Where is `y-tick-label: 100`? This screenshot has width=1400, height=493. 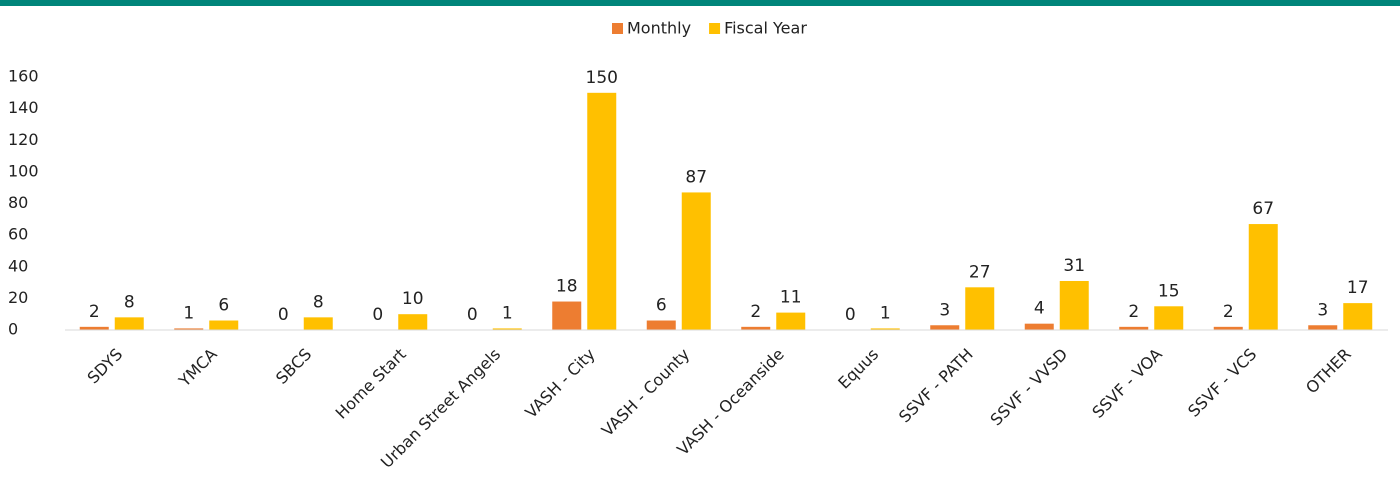 y-tick-label: 100 is located at coordinates (23, 170).